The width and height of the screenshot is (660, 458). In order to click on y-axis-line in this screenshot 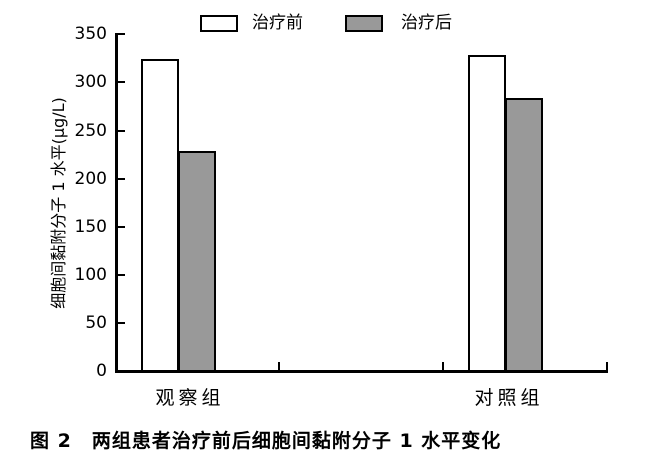, I will do `click(116, 203)`.